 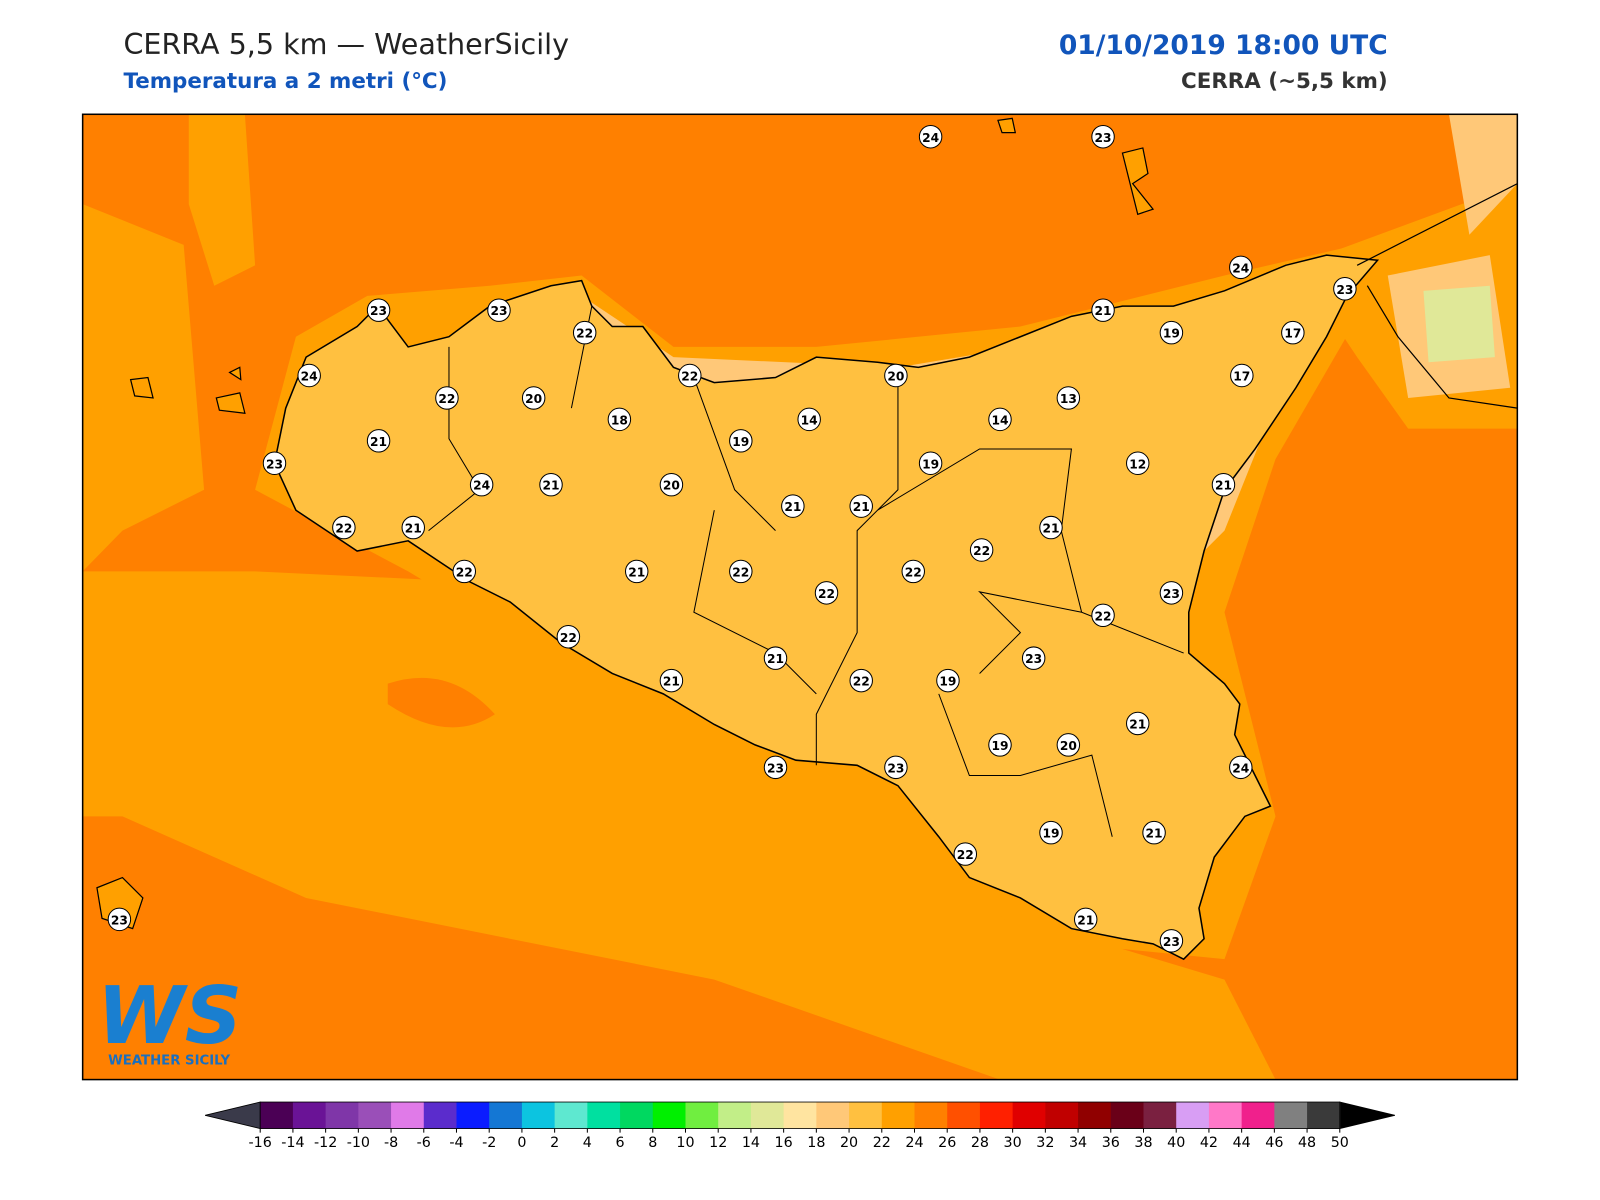 What do you see at coordinates (1241, 377) in the screenshot?
I see `station-value: 17` at bounding box center [1241, 377].